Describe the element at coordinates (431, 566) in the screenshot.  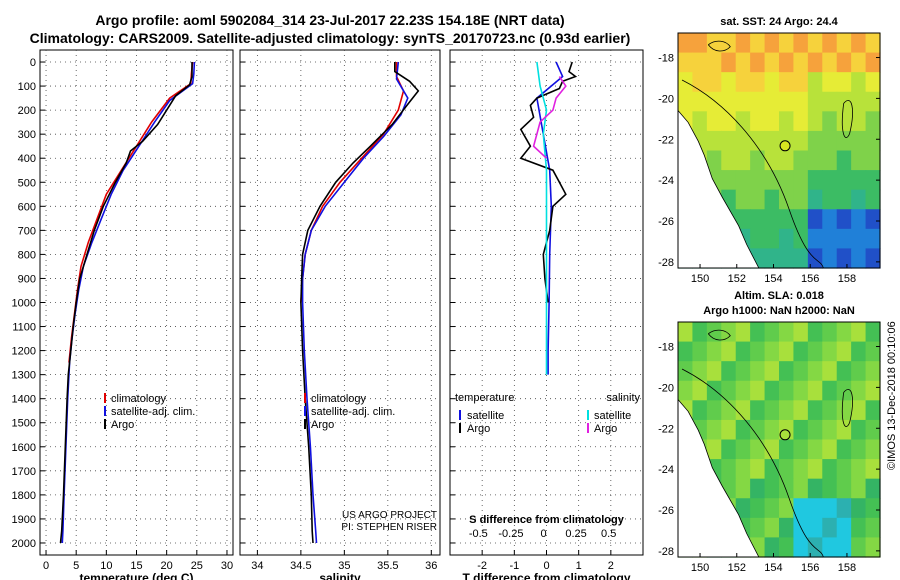
I see `x-tick-label: 36` at that location.